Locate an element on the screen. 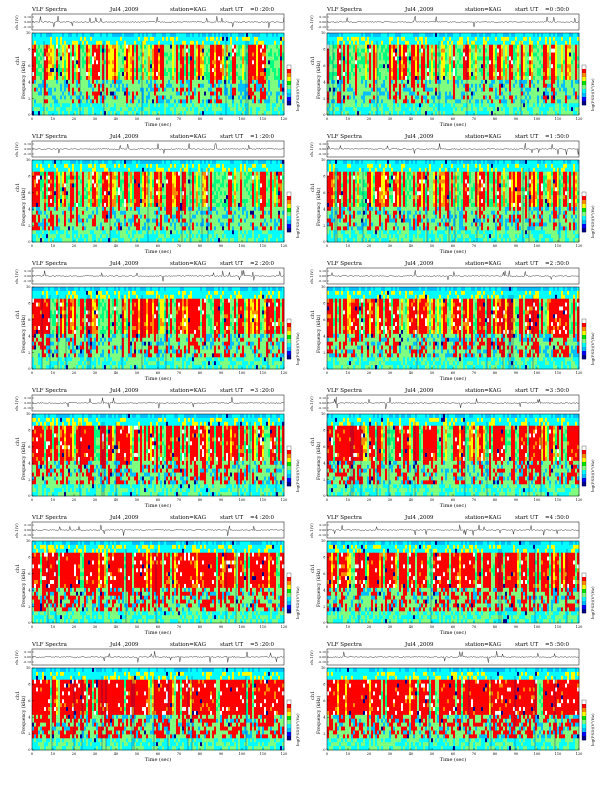 This screenshot has height=792, width=612. freq-tick-label: 4 is located at coordinates (324, 209).